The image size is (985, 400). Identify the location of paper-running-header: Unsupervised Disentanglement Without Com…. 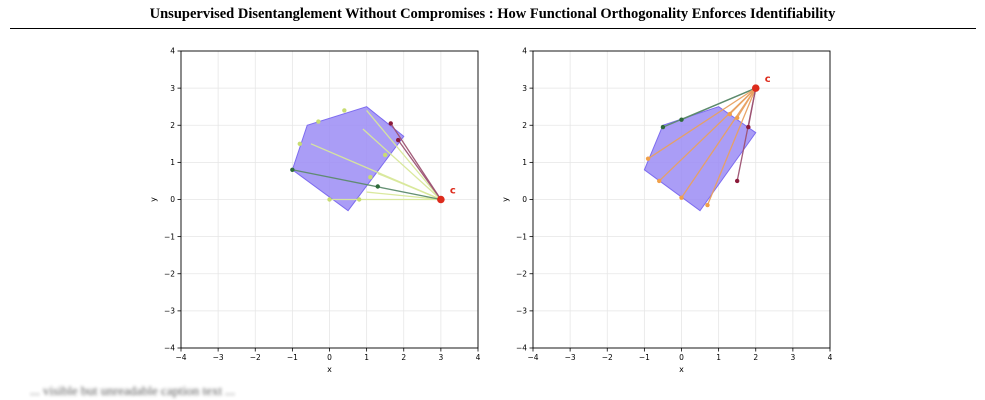
(492, 14).